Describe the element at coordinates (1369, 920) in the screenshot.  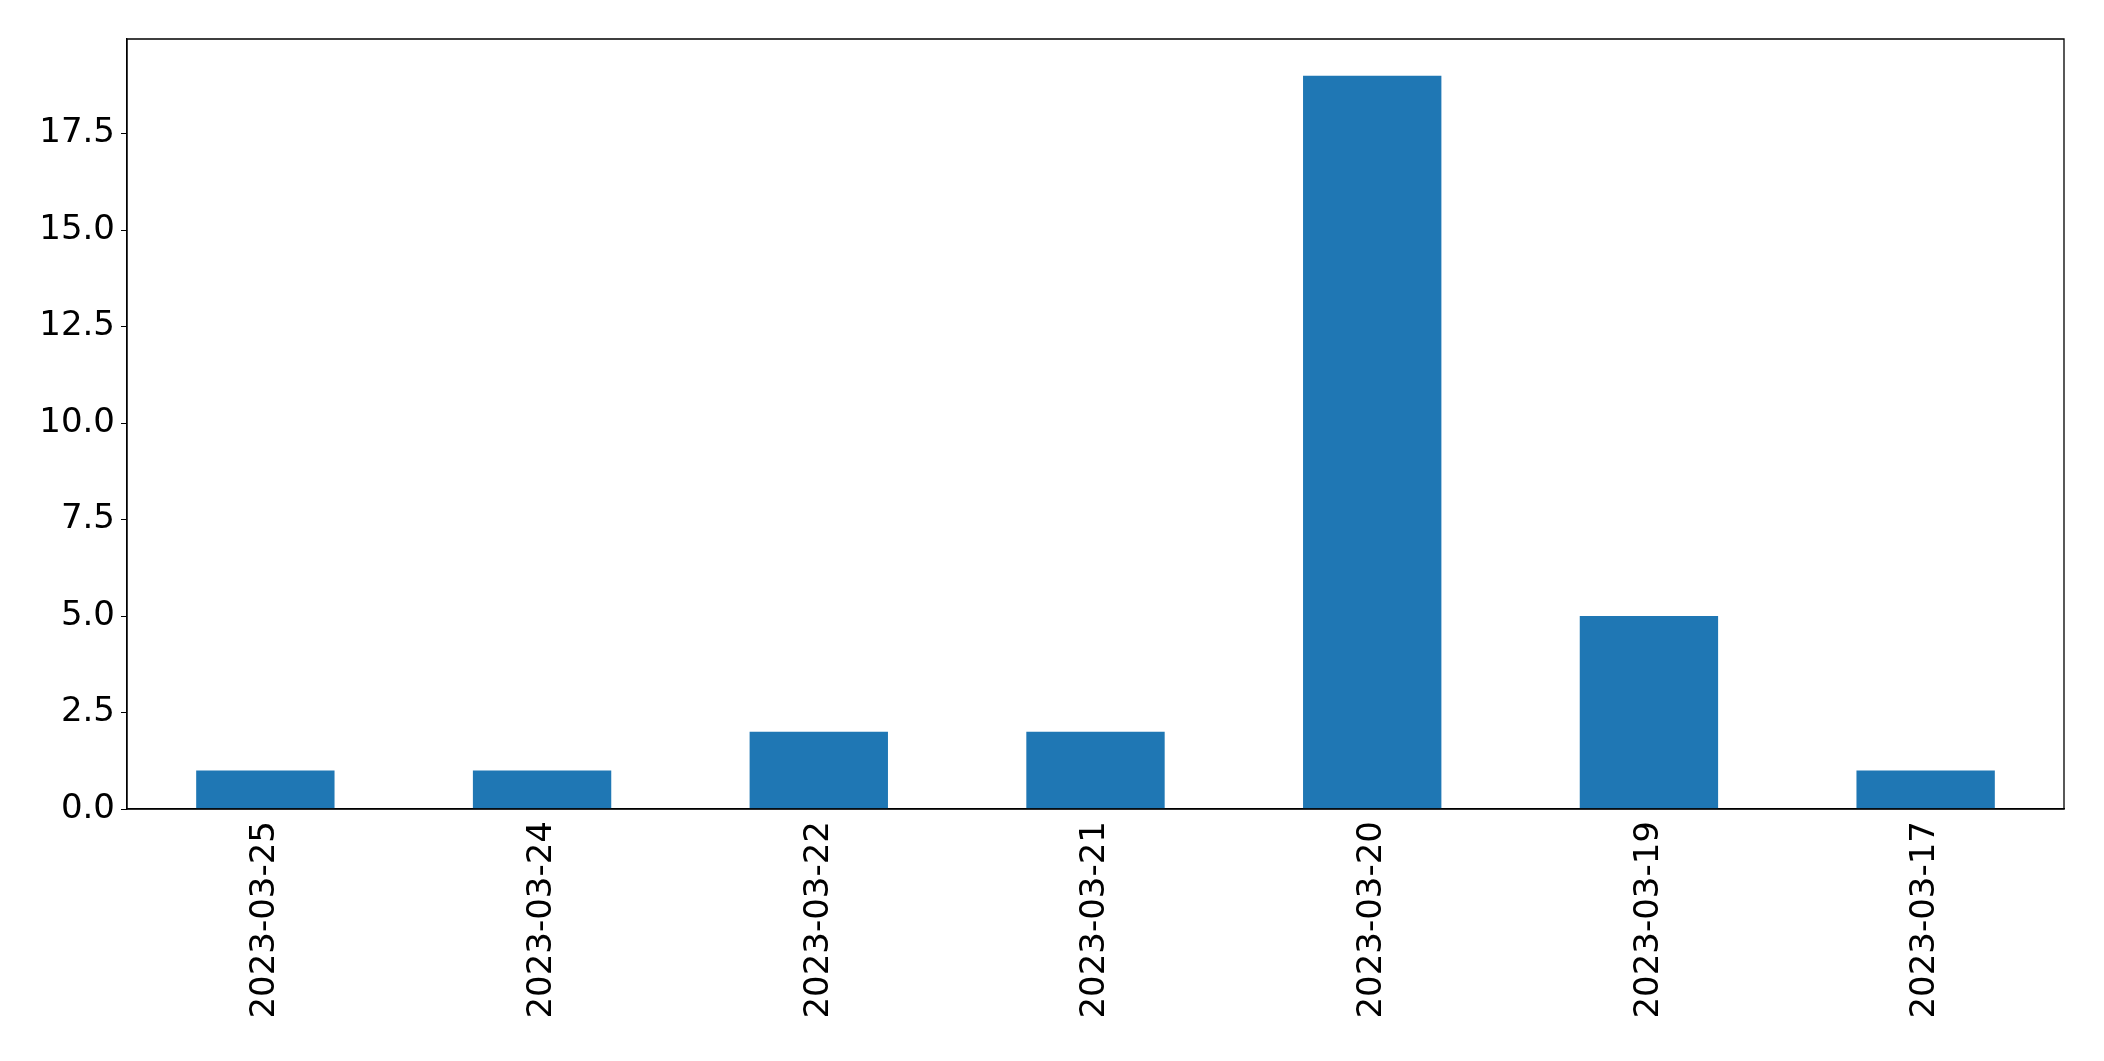
I see `x-tick-label: 2023-03-20` at that location.